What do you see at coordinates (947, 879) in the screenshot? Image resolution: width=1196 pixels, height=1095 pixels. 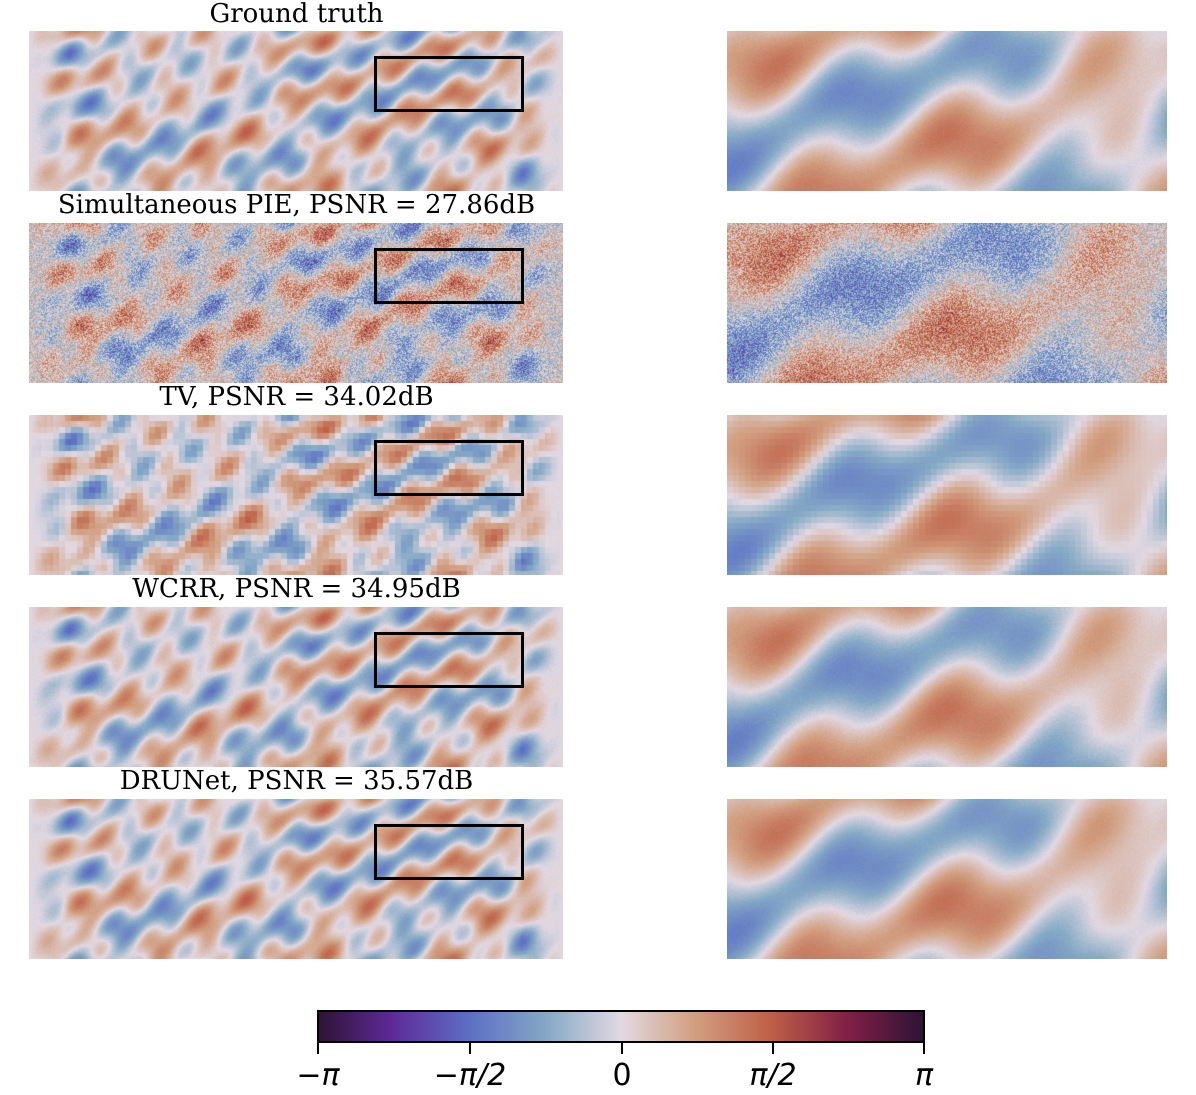 I see `zoom-crop-drunet` at bounding box center [947, 879].